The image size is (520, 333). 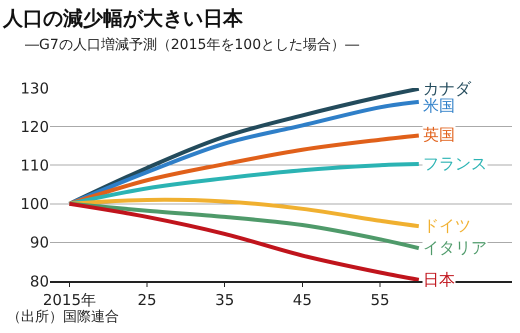 What do you see at coordinates (224, 299) in the screenshot?
I see `x-tick-label: 35` at bounding box center [224, 299].